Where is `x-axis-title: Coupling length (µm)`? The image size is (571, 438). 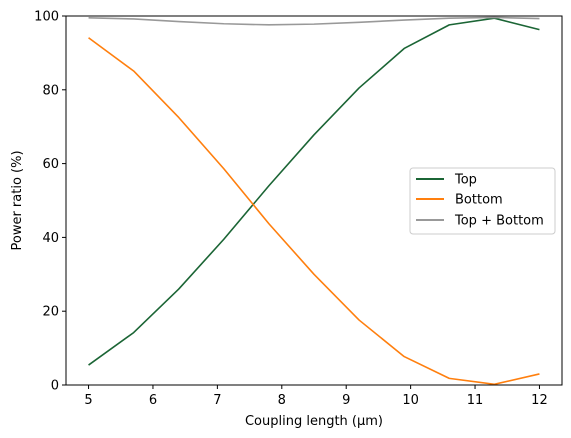 x-axis-title: Coupling length (µm) is located at coordinates (314, 421).